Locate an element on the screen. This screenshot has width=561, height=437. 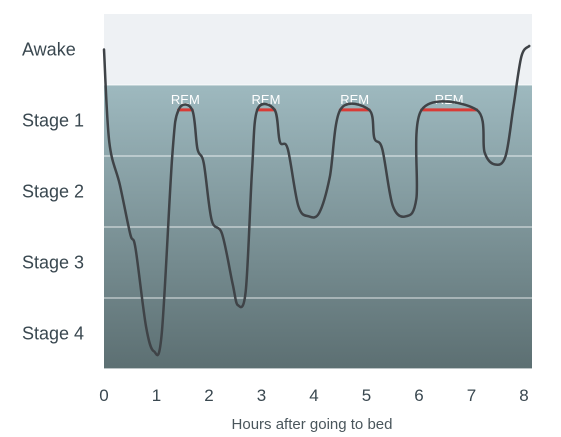
x-tick-label: 6 is located at coordinates (418, 395).